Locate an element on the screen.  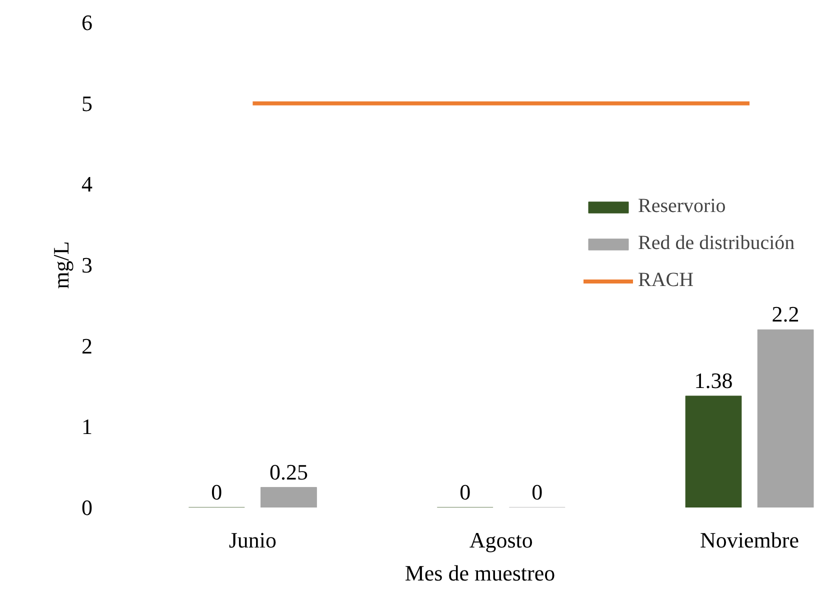
data-label: 0.25 is located at coordinates (288, 471).